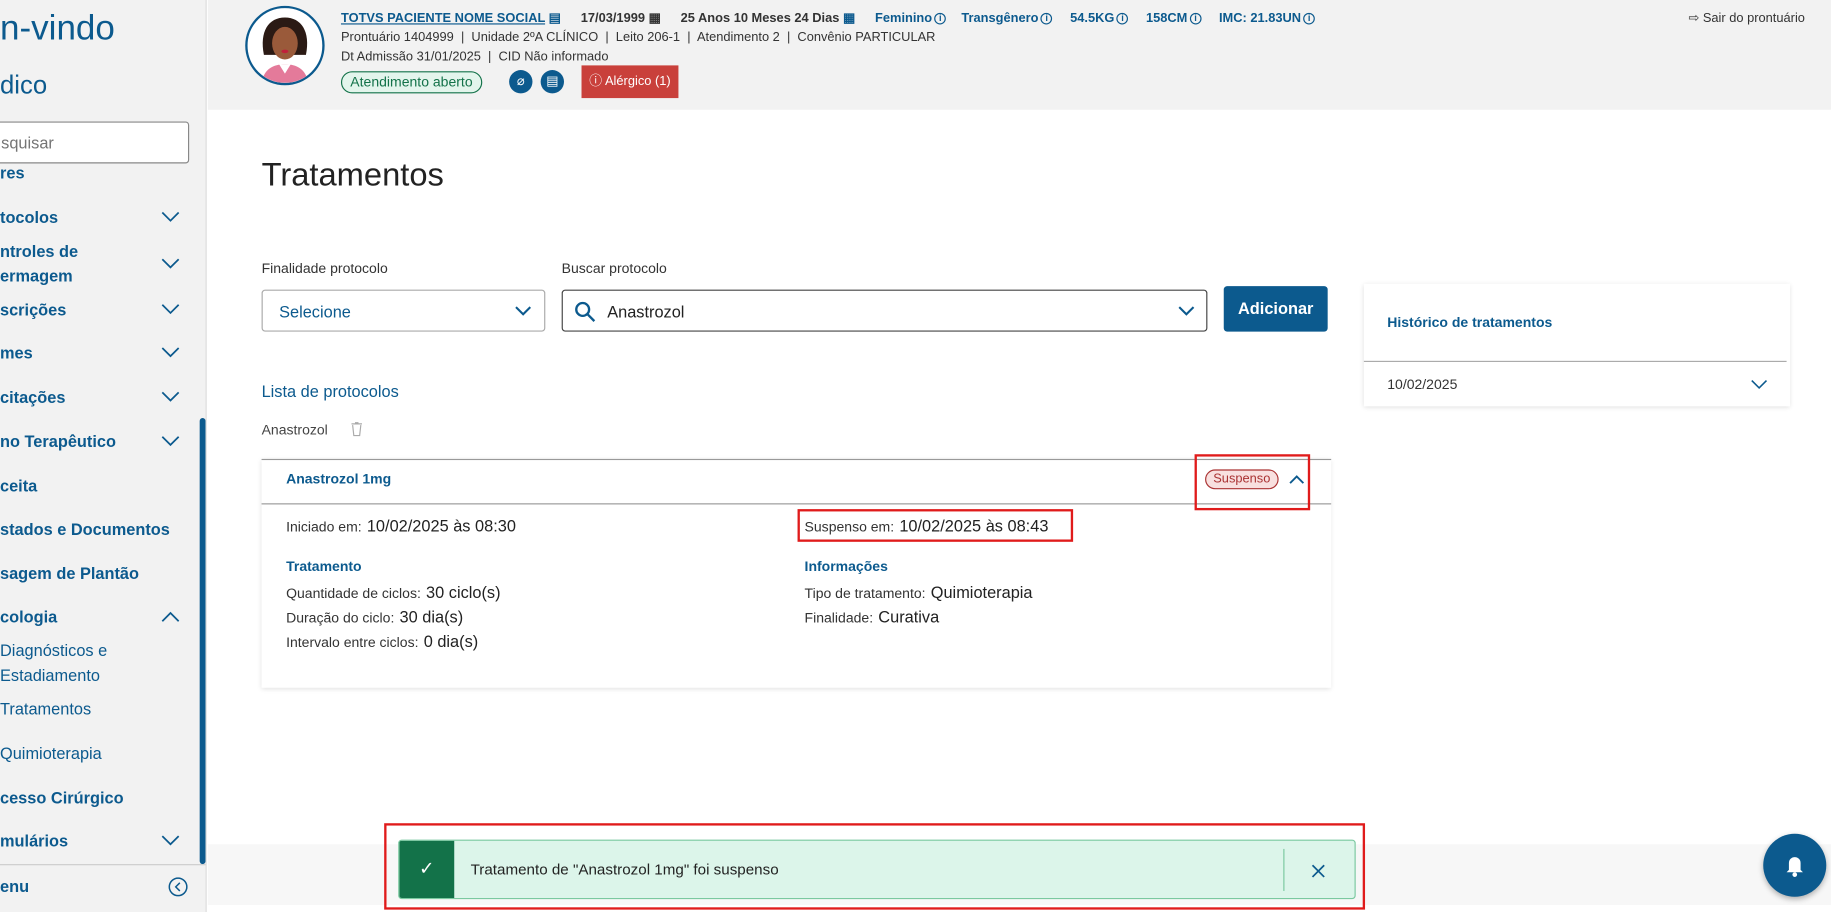 The image size is (1831, 912). I want to click on patient-height: 158CM, so click(1166, 18).